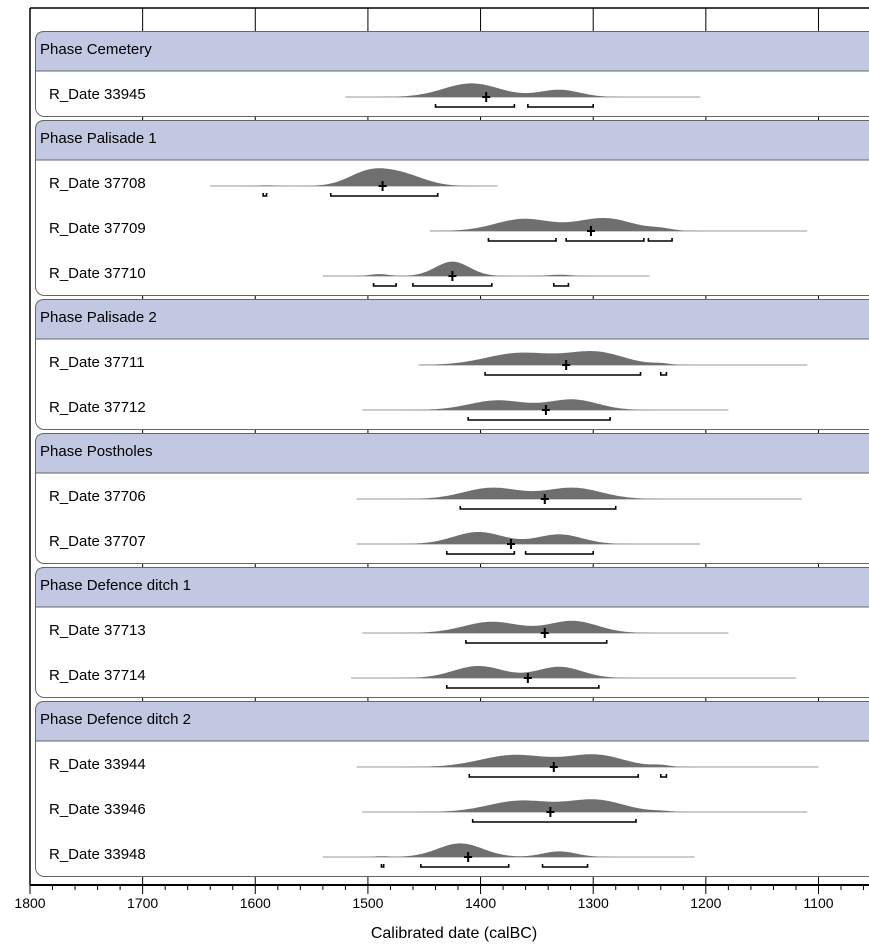  Describe the element at coordinates (97, 541) in the screenshot. I see `date-label: R_Date 37707` at that location.